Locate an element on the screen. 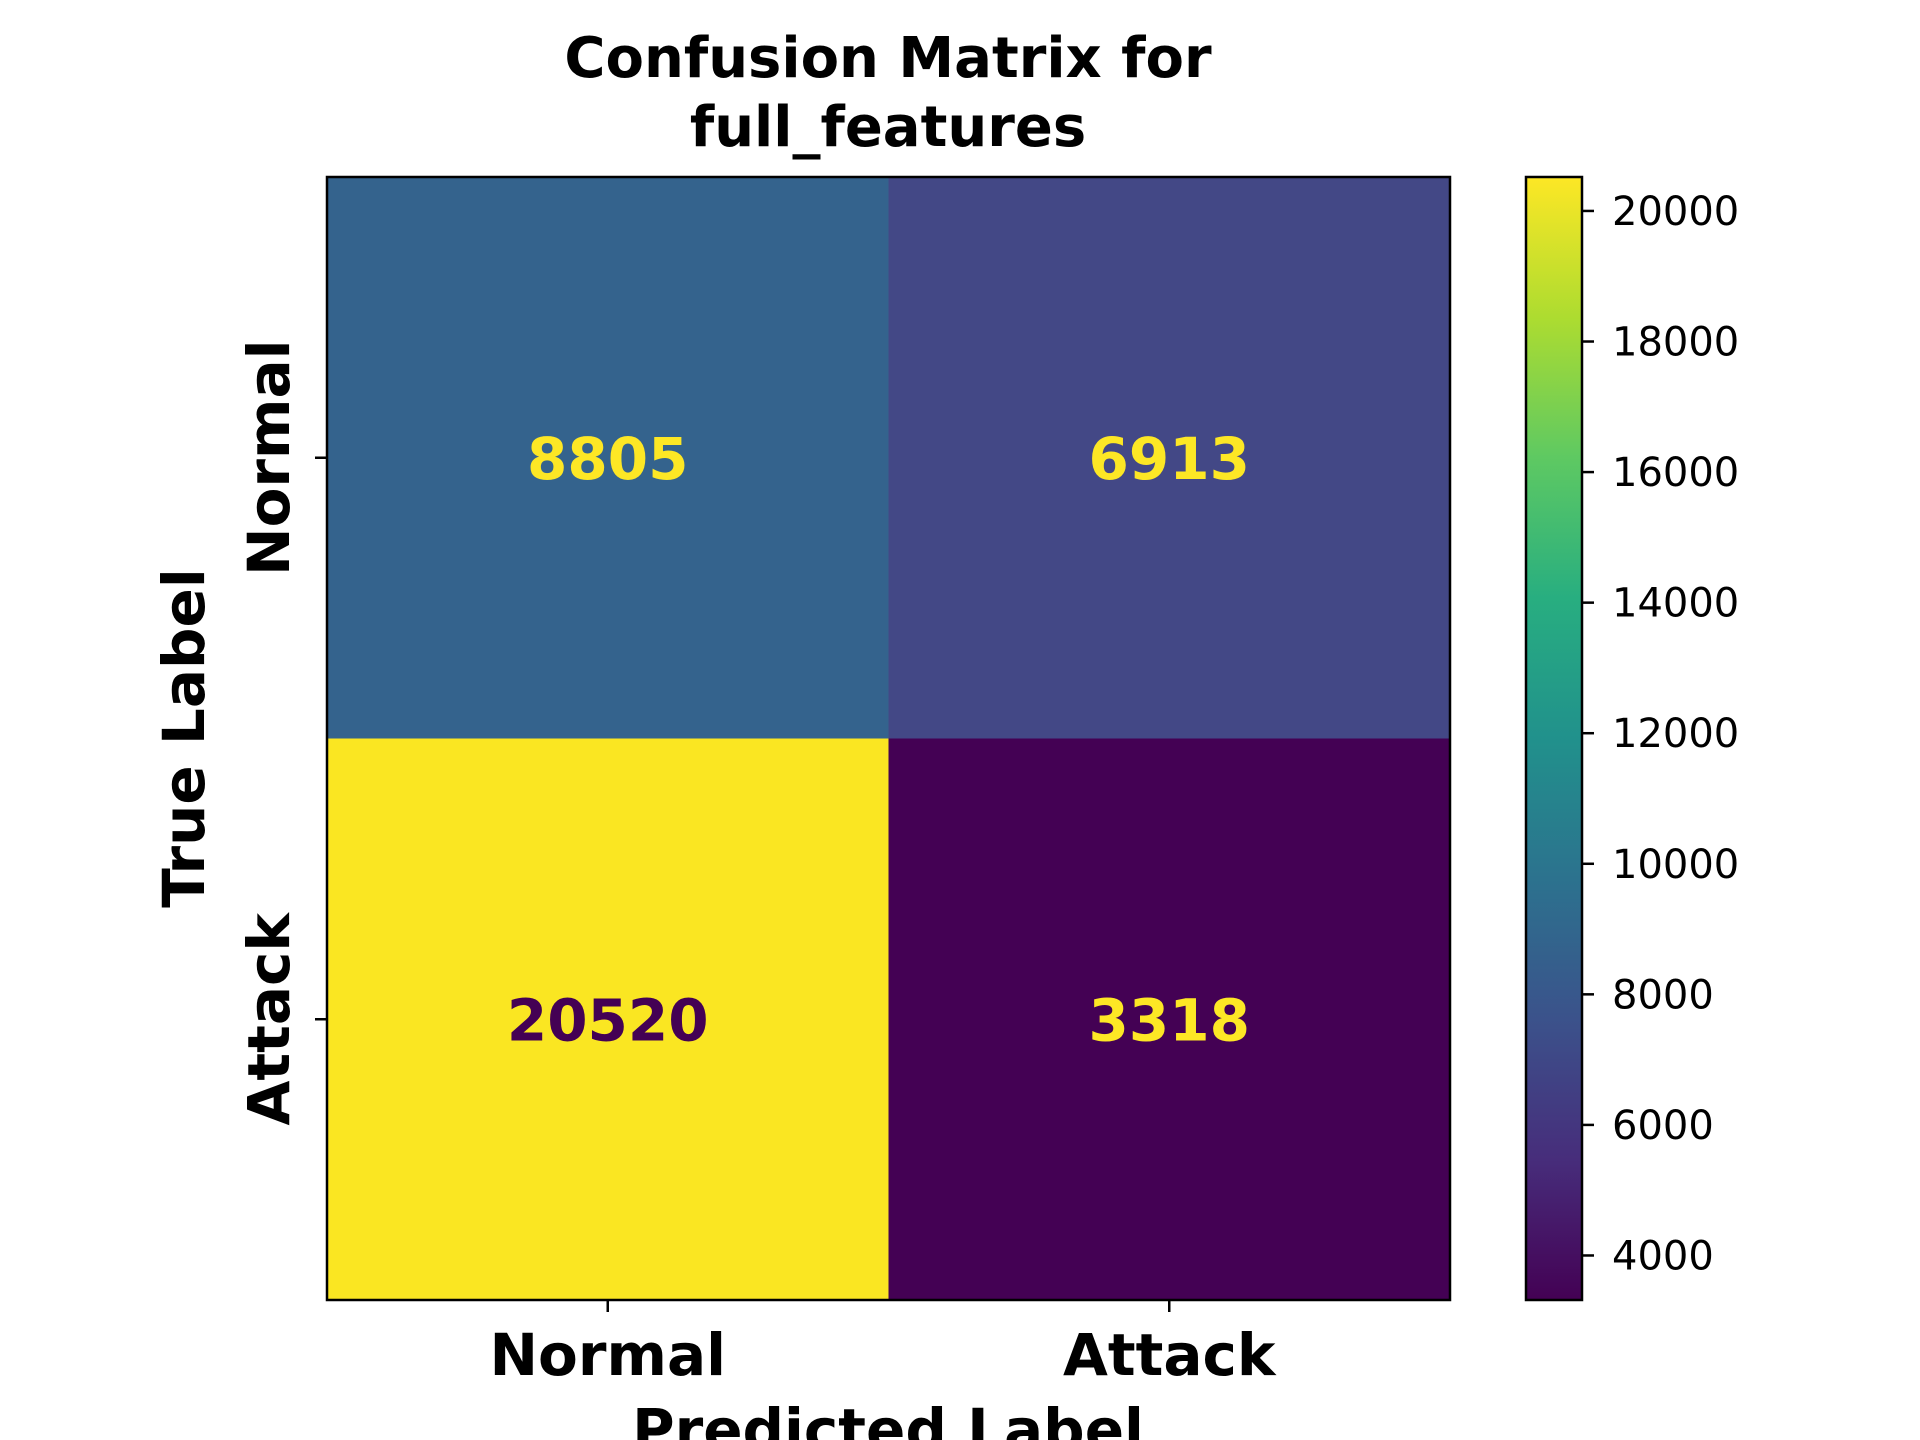 This screenshot has height=1440, width=1920. colorbar-tick-label-0: 4000 is located at coordinates (1663, 1256).